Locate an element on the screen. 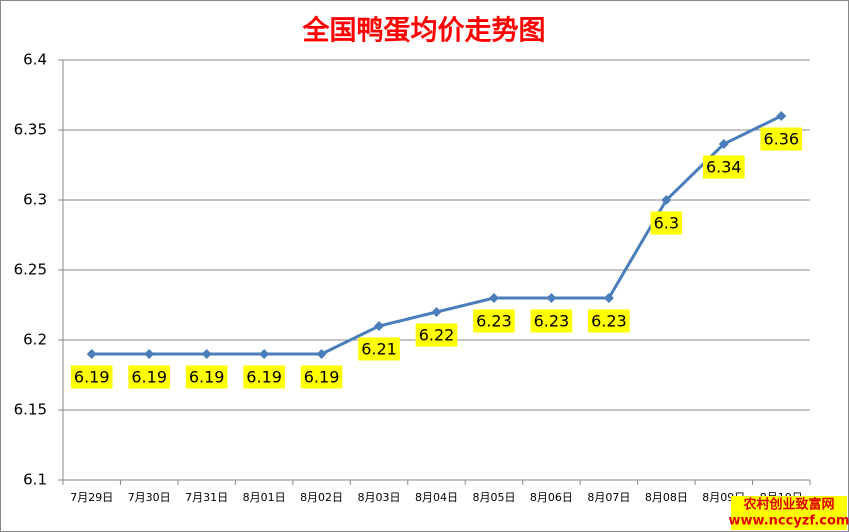  x-tick-label: 8月06日 is located at coordinates (551, 497).